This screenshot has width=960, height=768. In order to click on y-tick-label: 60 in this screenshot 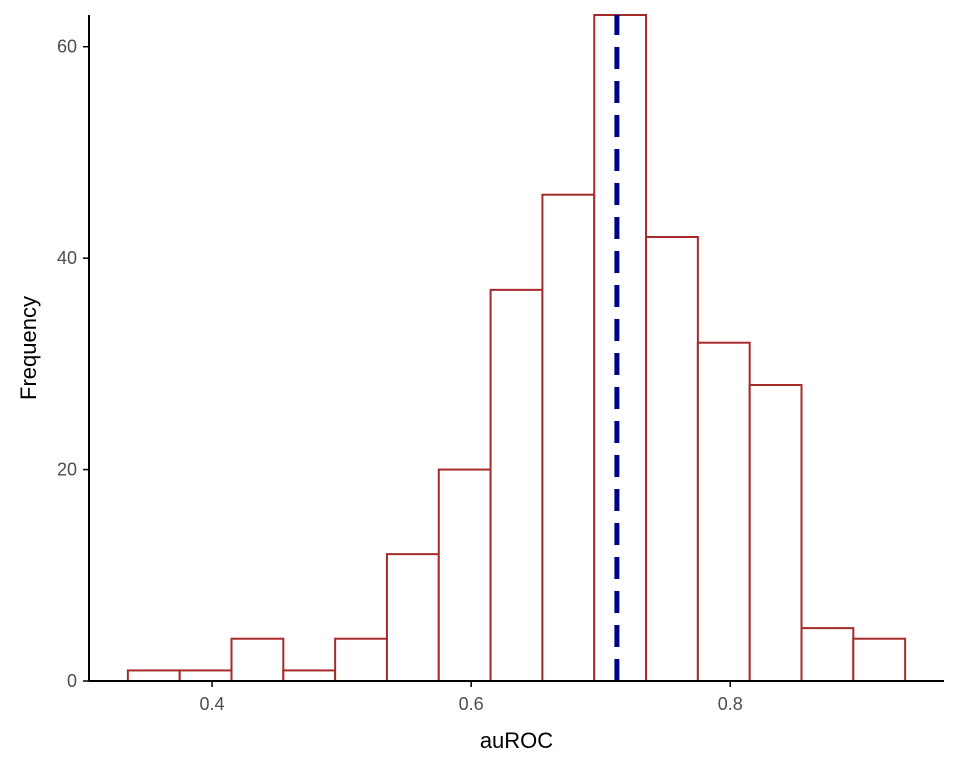, I will do `click(67, 47)`.